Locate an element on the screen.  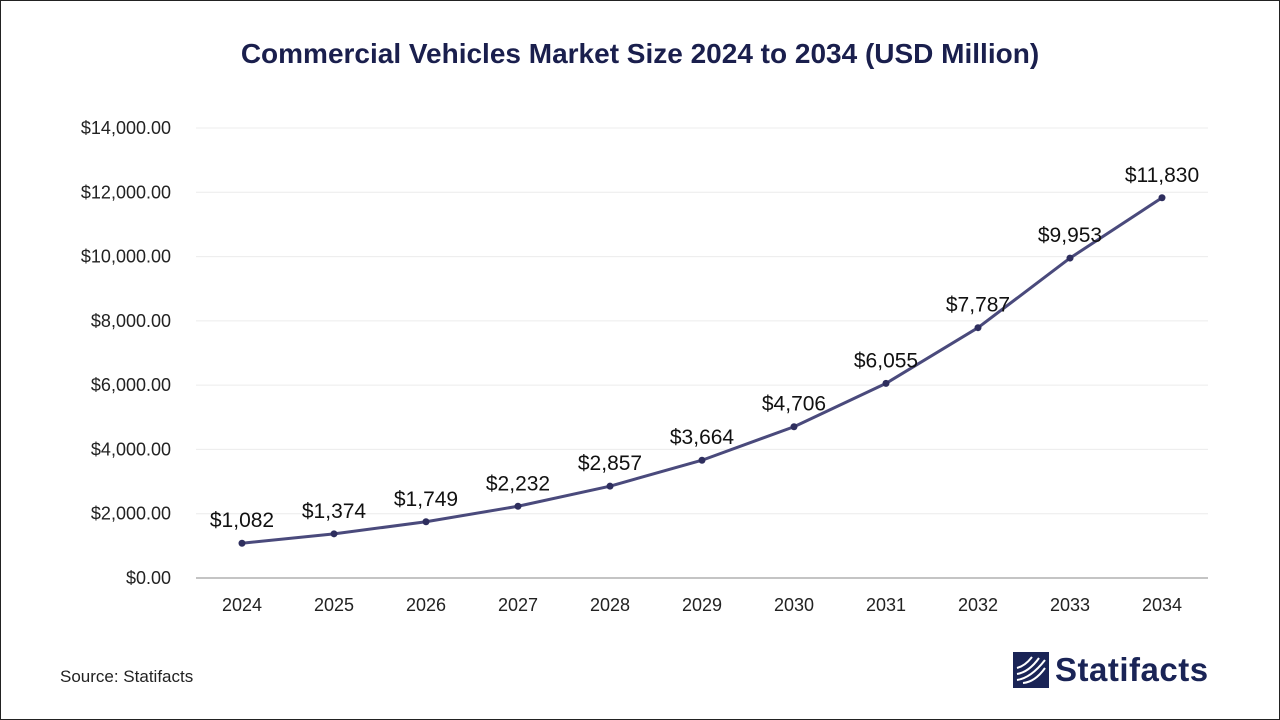
y-tick-label: $12,000.00 is located at coordinates (126, 192).